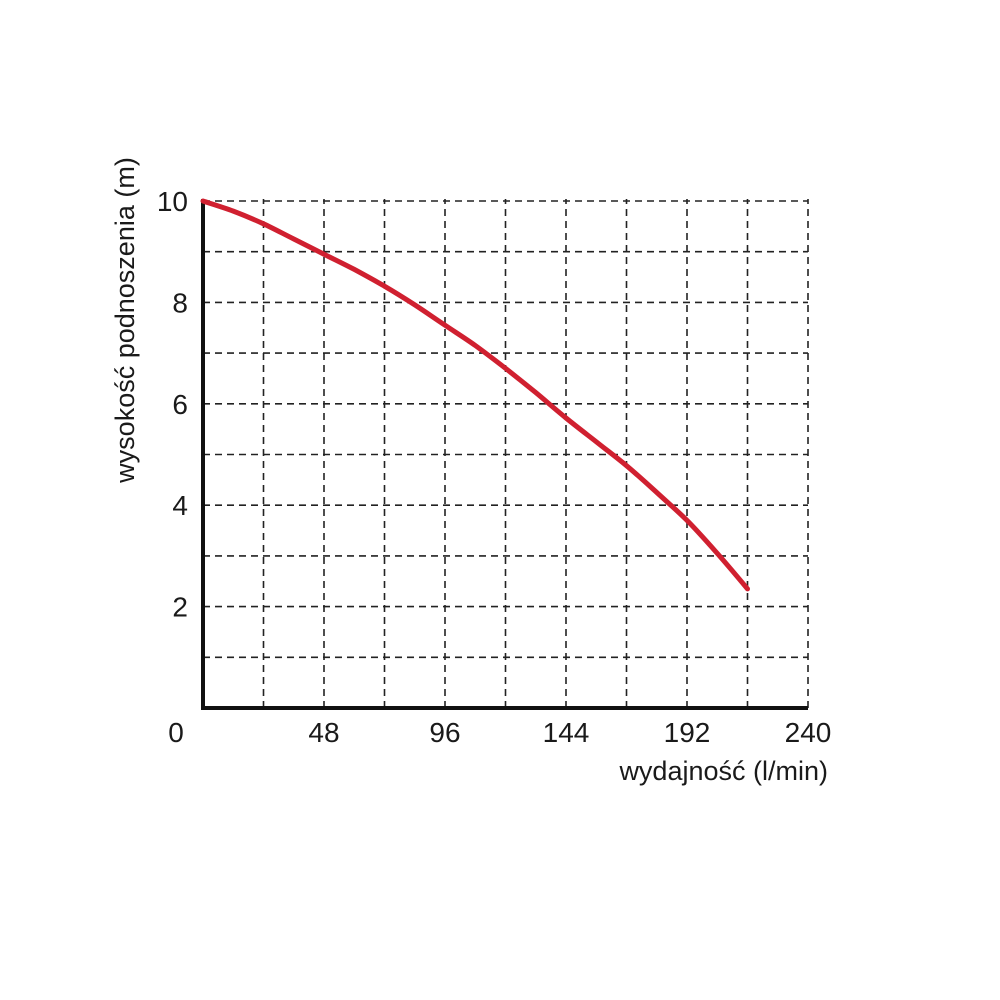 The image size is (1000, 1000). What do you see at coordinates (444, 732) in the screenshot?
I see `x-tick-label: 96` at bounding box center [444, 732].